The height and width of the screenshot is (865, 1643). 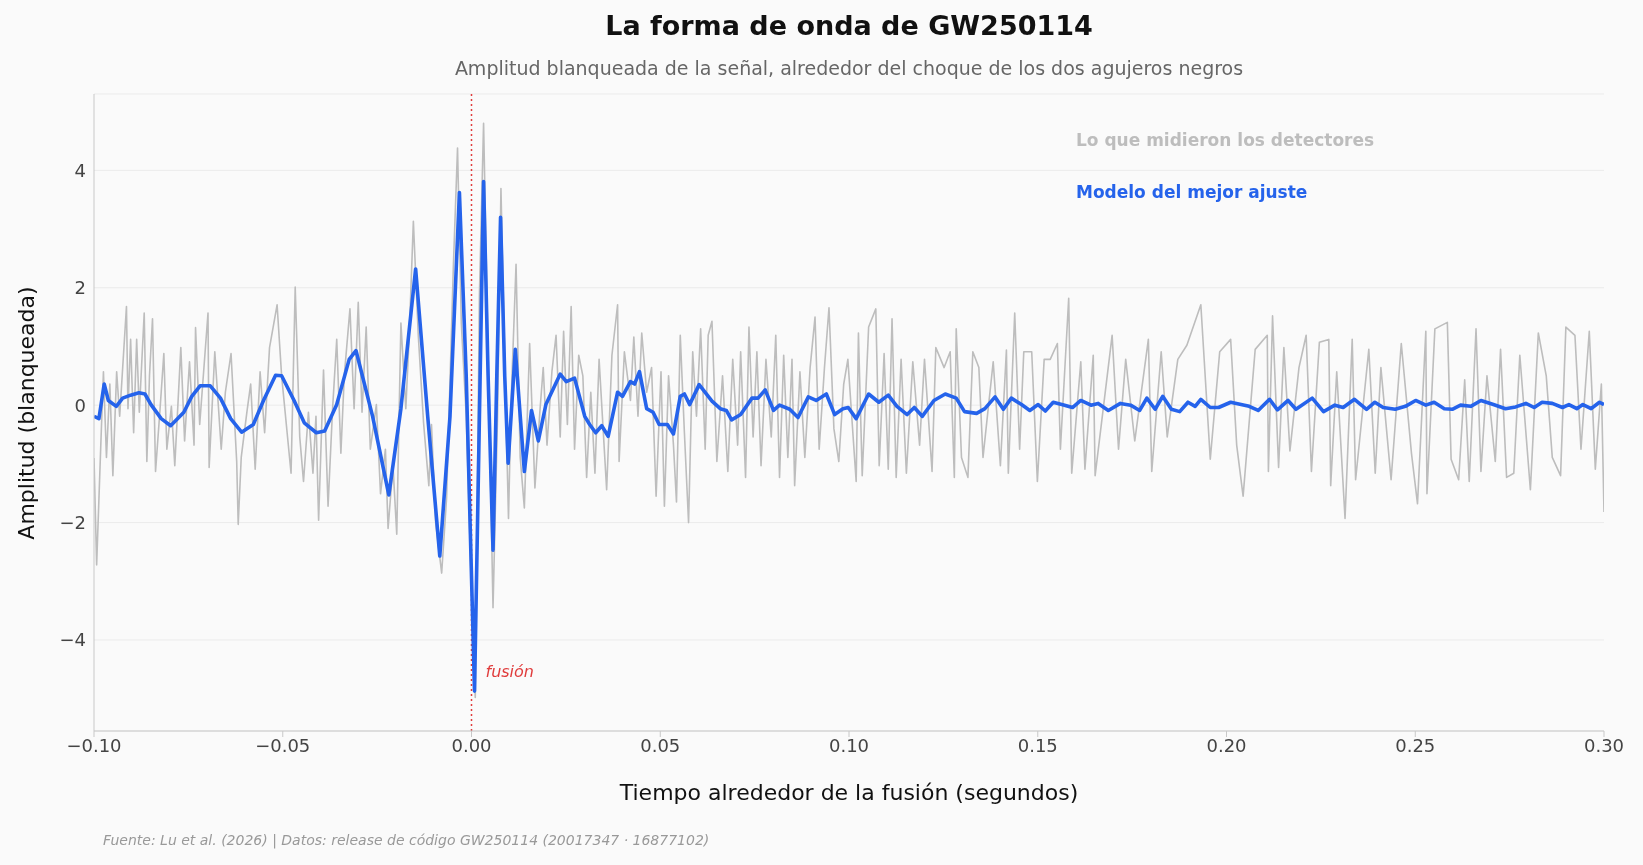 I want to click on x-tick-label: 0.05, so click(x=660, y=745).